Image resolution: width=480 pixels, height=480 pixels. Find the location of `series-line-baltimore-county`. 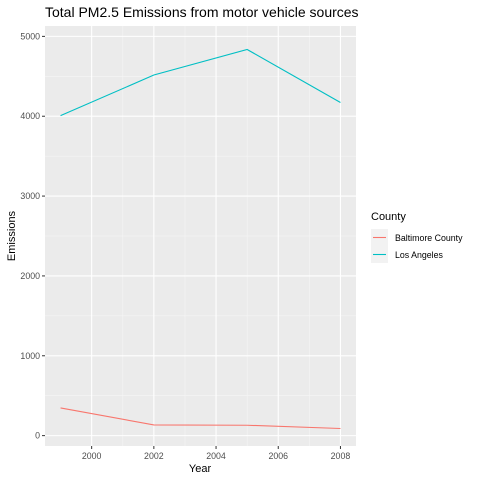

series-line-baltimore-county is located at coordinates (200, 418).